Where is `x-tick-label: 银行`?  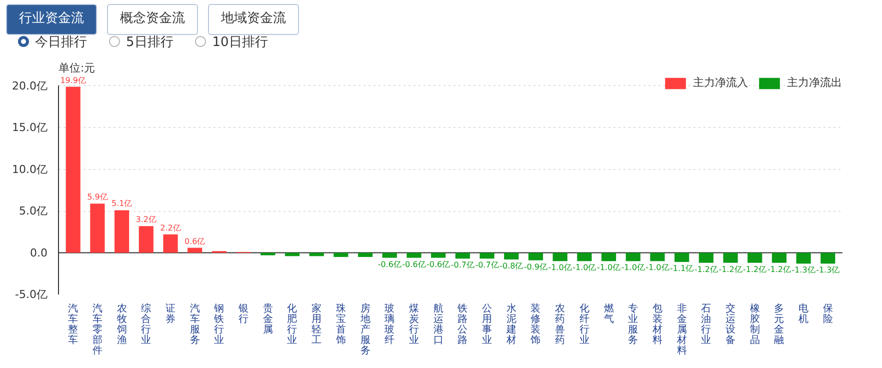 x-tick-label: 银行 is located at coordinates (243, 314).